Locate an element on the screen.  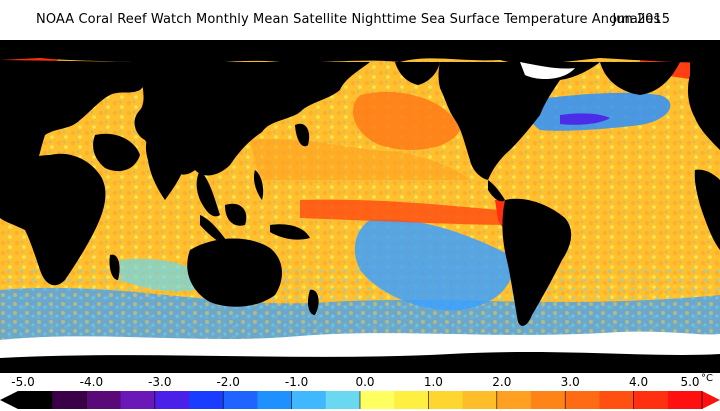
gulf-stream-purple is located at coordinates (585, 119).